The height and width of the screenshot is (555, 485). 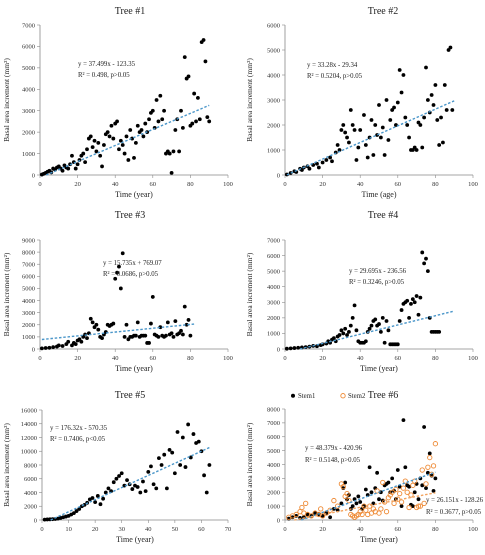 What do you see at coordinates (228, 529) in the screenshot?
I see `x-tick-label: 70` at bounding box center [228, 529].